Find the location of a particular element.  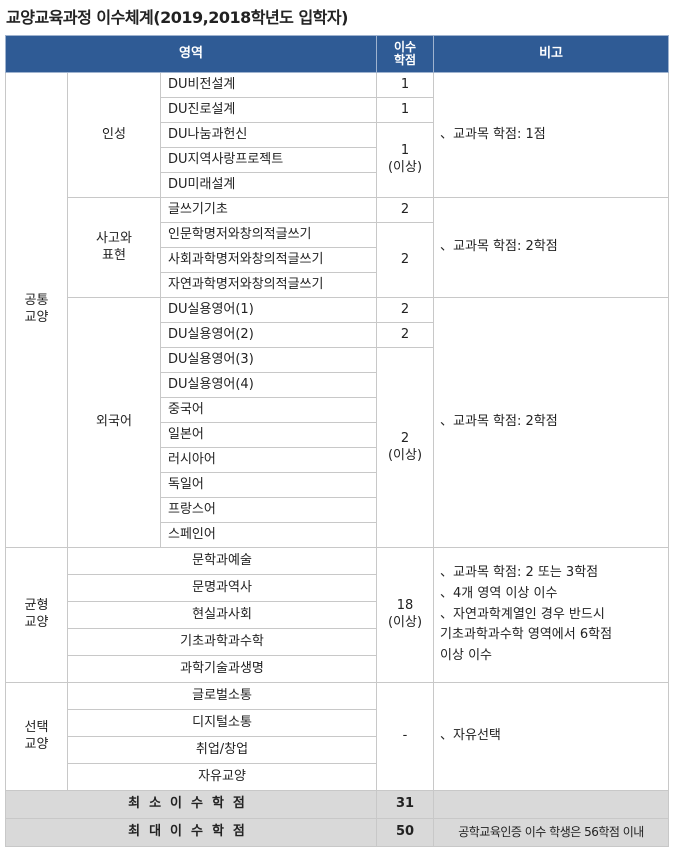

course: DU실용영어(1) is located at coordinates (268, 310).